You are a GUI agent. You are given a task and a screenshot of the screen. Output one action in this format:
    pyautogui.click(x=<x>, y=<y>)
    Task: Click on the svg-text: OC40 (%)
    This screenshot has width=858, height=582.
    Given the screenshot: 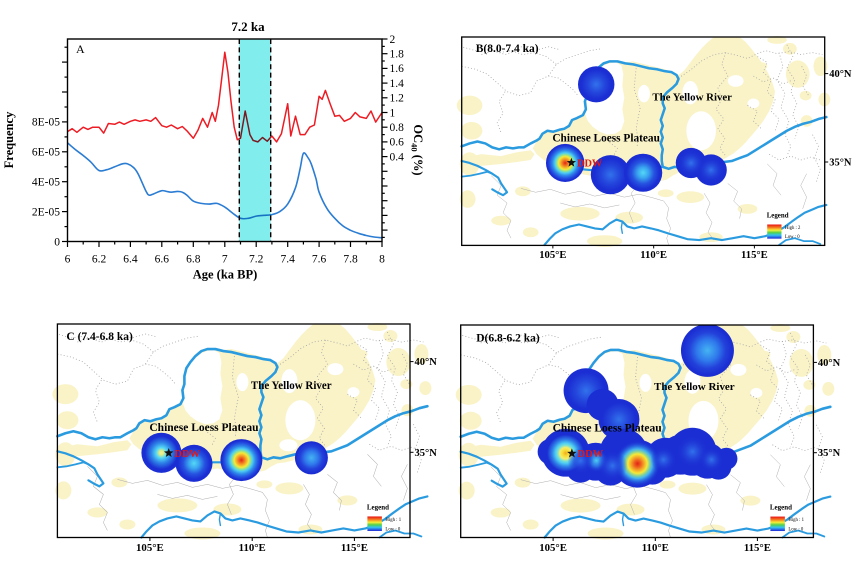 What is the action you would take?
    pyautogui.click(x=418, y=149)
    